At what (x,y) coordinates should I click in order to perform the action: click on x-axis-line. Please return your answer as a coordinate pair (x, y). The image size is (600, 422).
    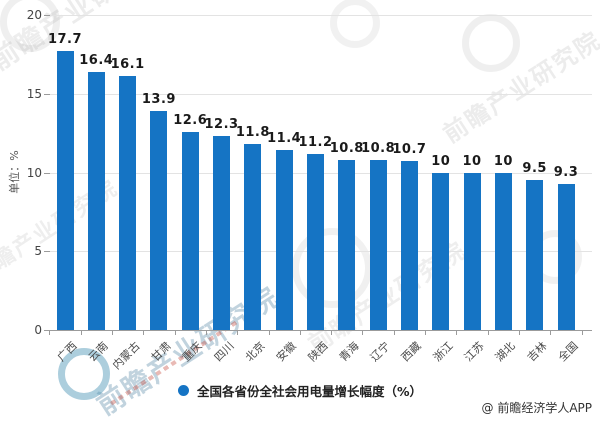
    Looking at the image, I should click on (321, 330).